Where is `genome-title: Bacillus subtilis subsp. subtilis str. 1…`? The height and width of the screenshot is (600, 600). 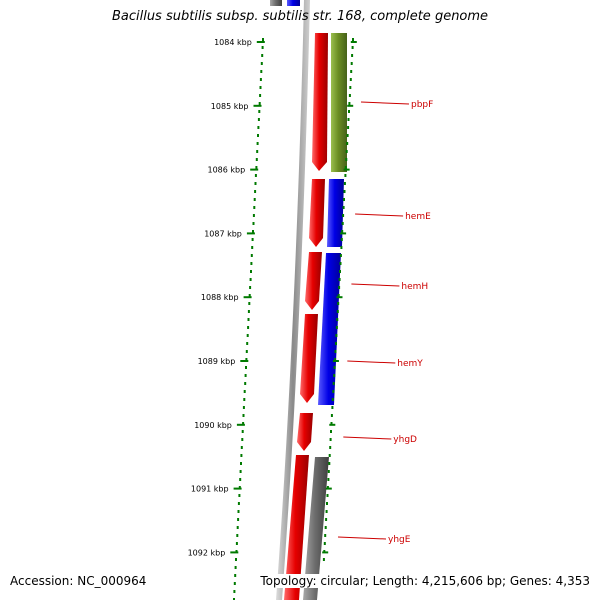
genome-title: Bacillus subtilis subsp. subtilis str. 1… is located at coordinates (300, 16).